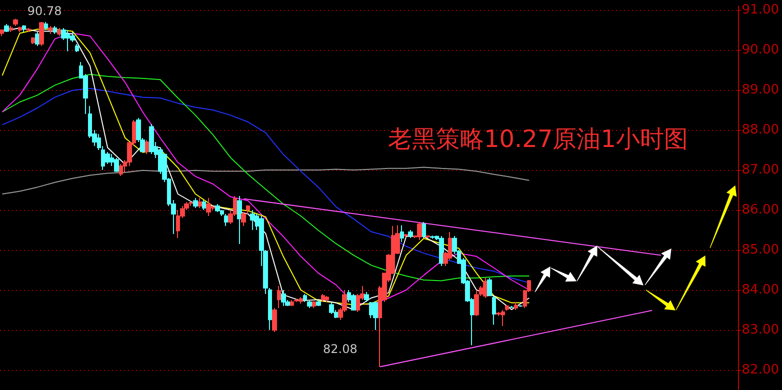 The height and width of the screenshot is (390, 782). Describe the element at coordinates (760, 50) in the screenshot. I see `y-tick-label: 90.00` at that location.